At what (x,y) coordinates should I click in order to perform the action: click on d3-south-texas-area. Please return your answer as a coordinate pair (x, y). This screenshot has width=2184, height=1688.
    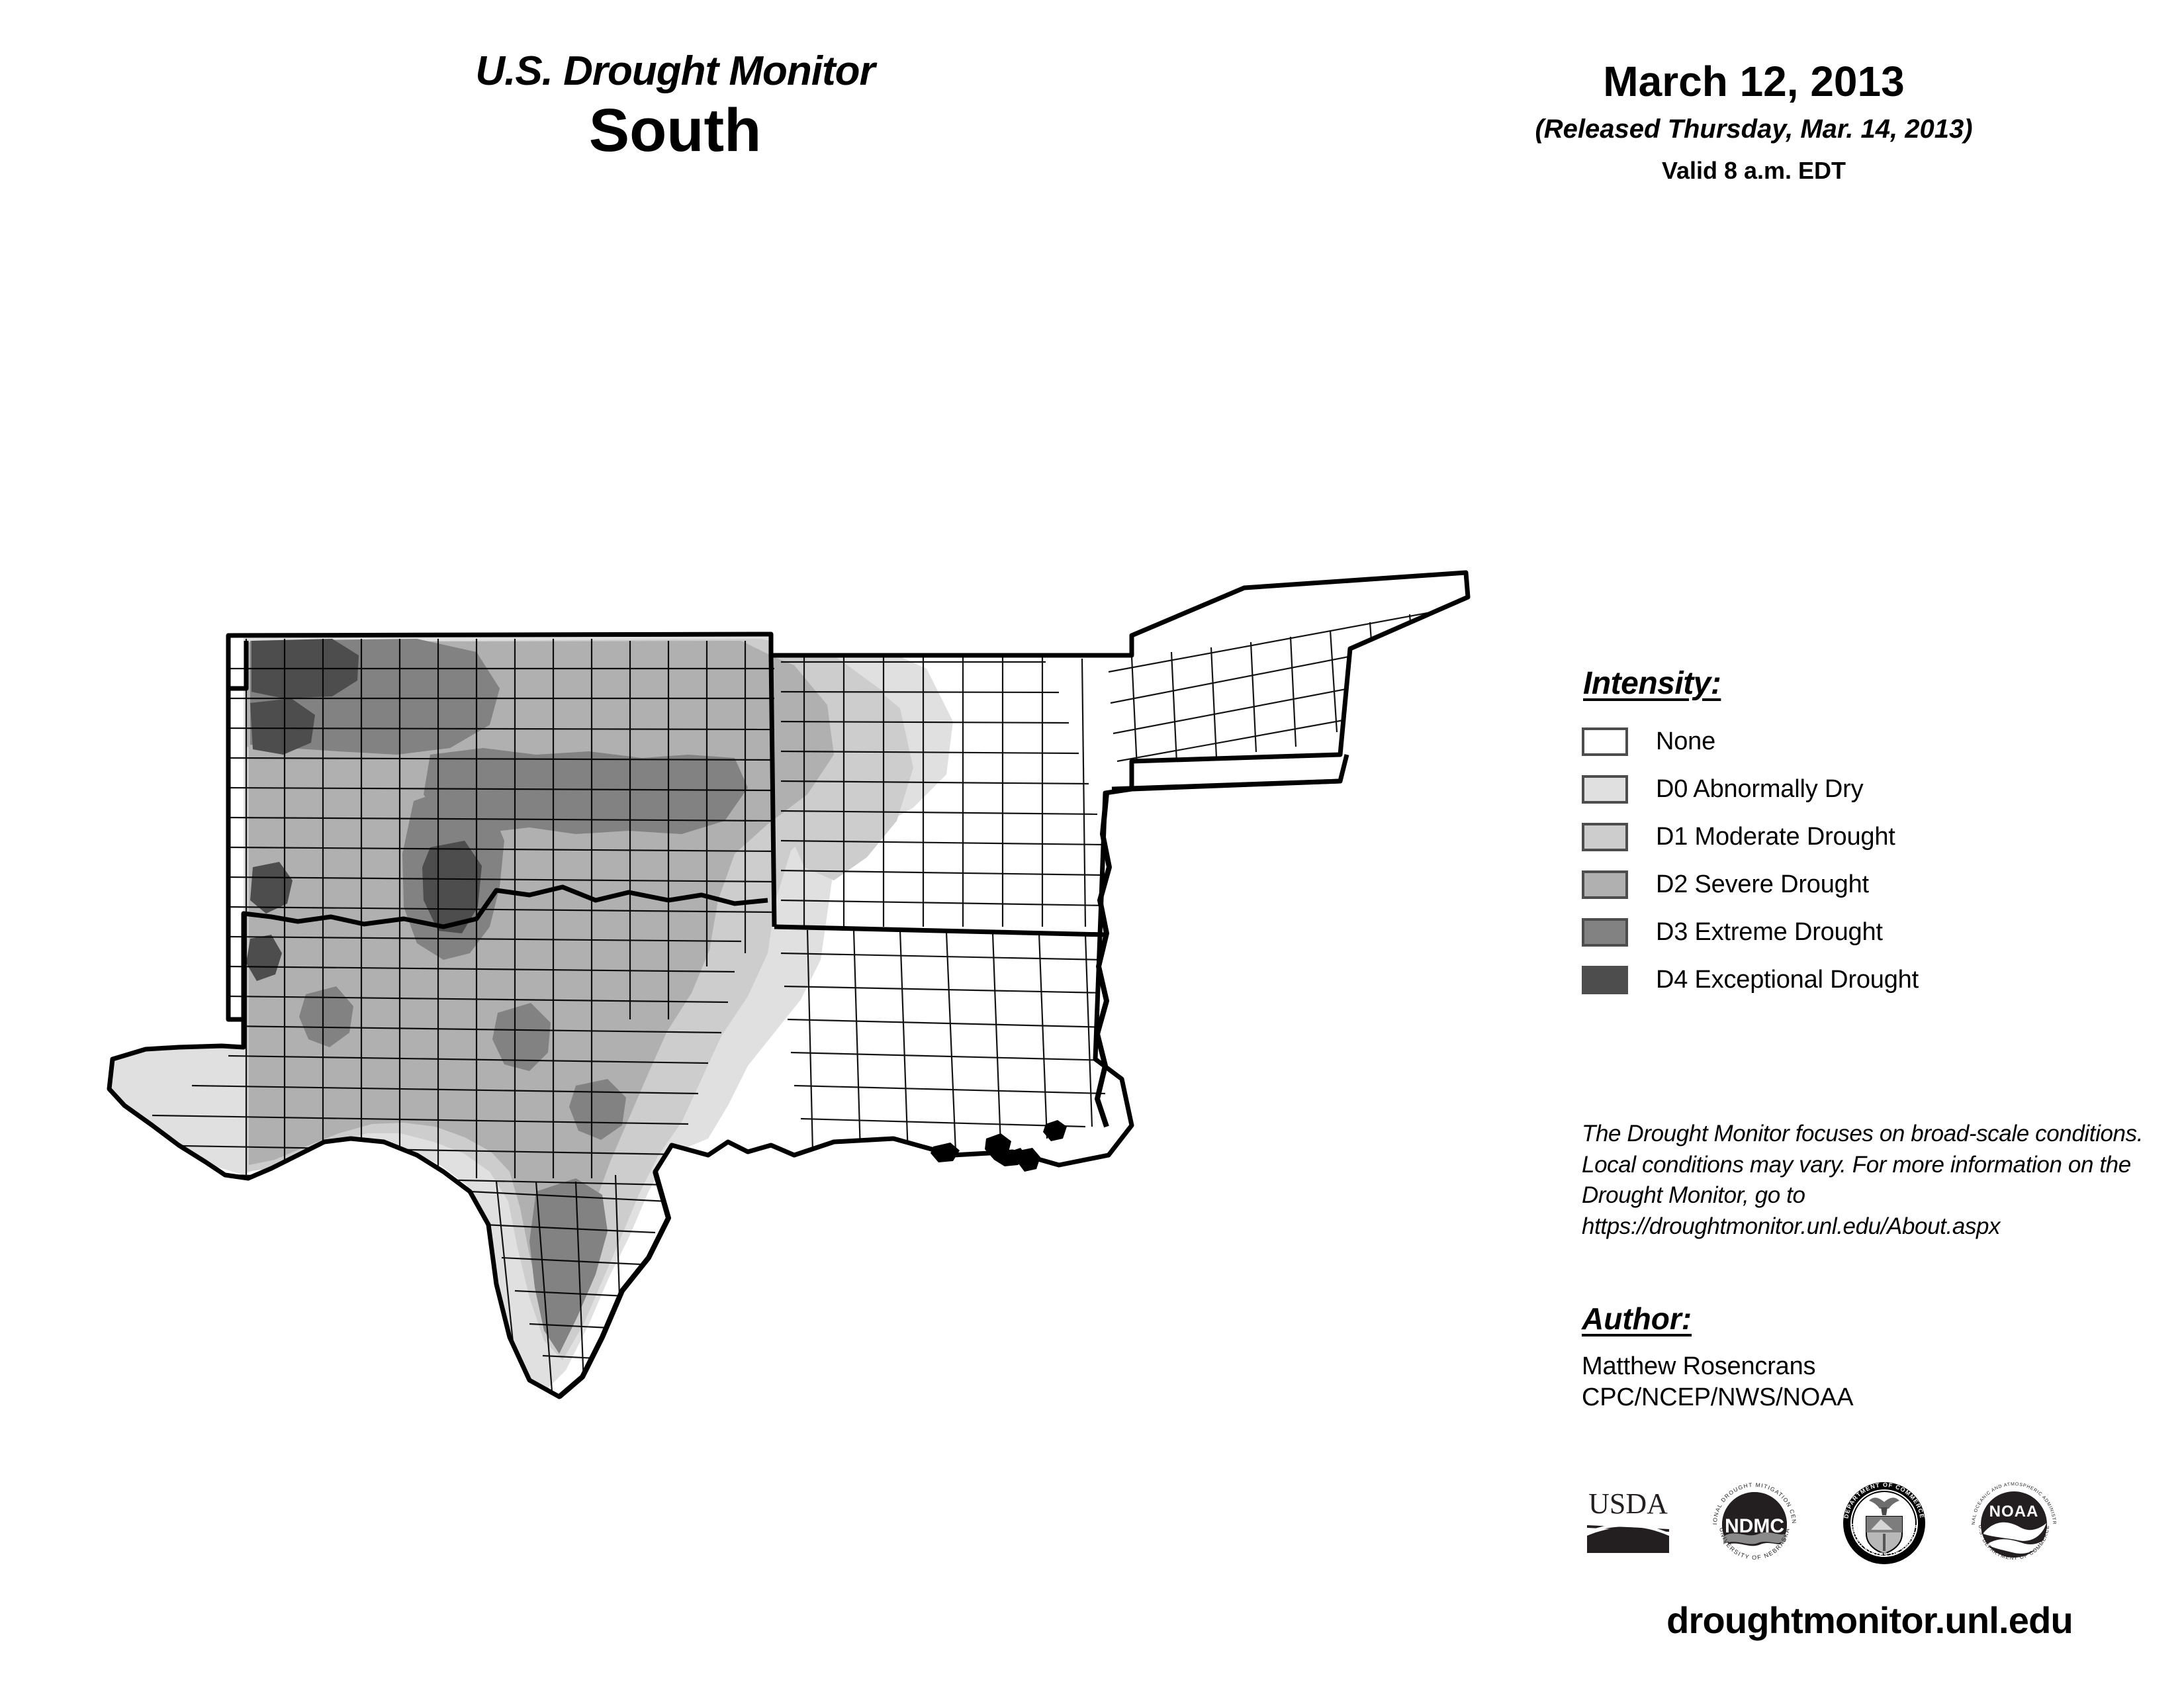
    Looking at the image, I should click on (568, 1266).